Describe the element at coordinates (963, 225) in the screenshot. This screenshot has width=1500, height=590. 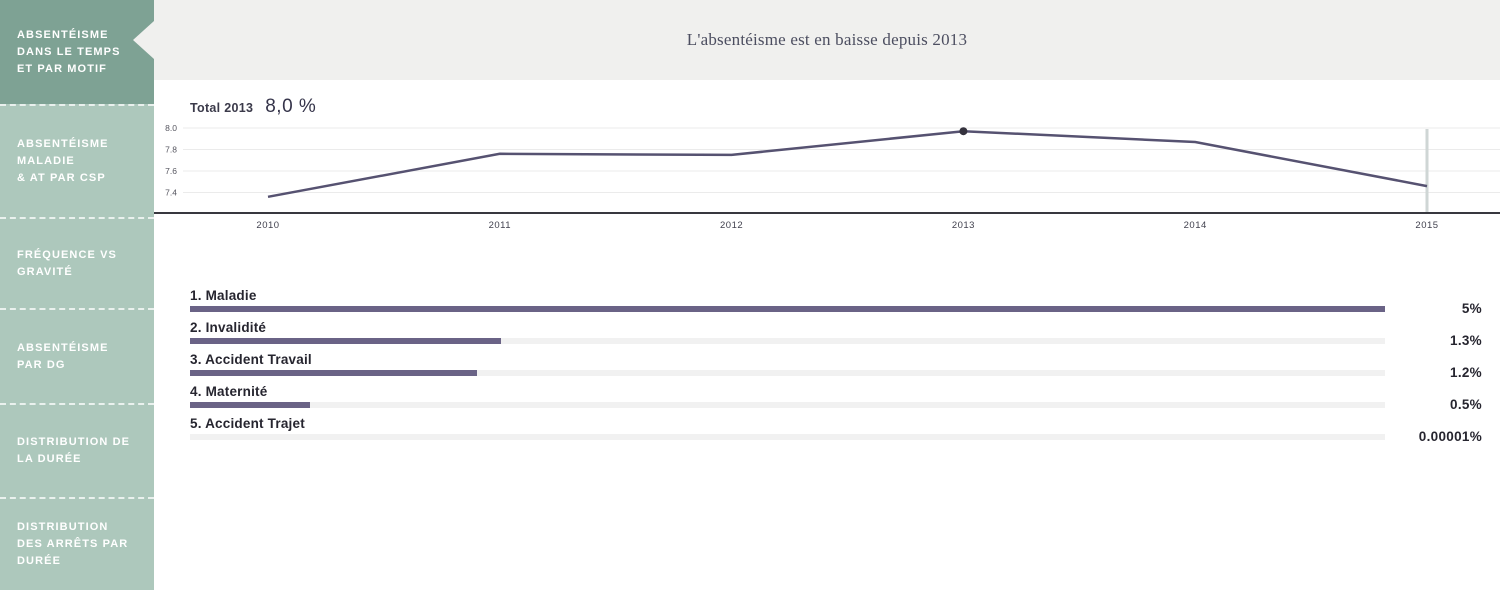
I see `svg-text: 2013` at that location.